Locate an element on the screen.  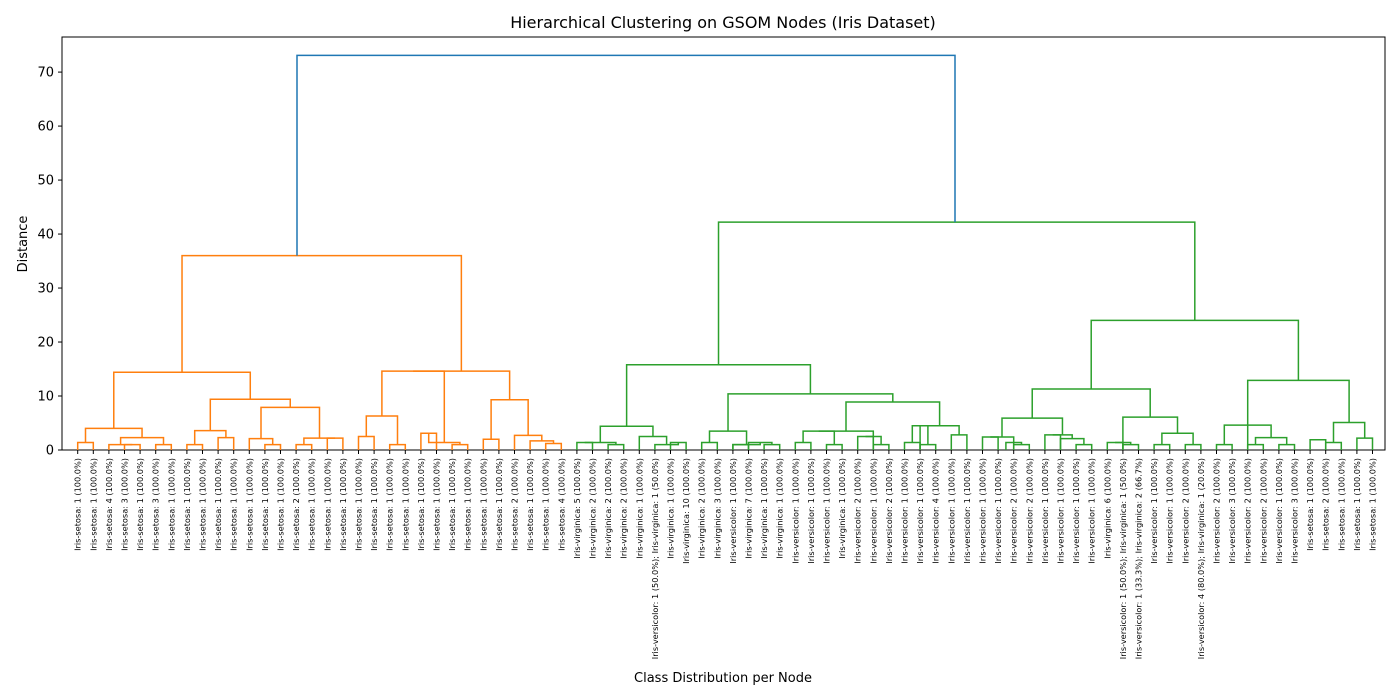
y-tick-label: 70 is located at coordinates (45, 73).